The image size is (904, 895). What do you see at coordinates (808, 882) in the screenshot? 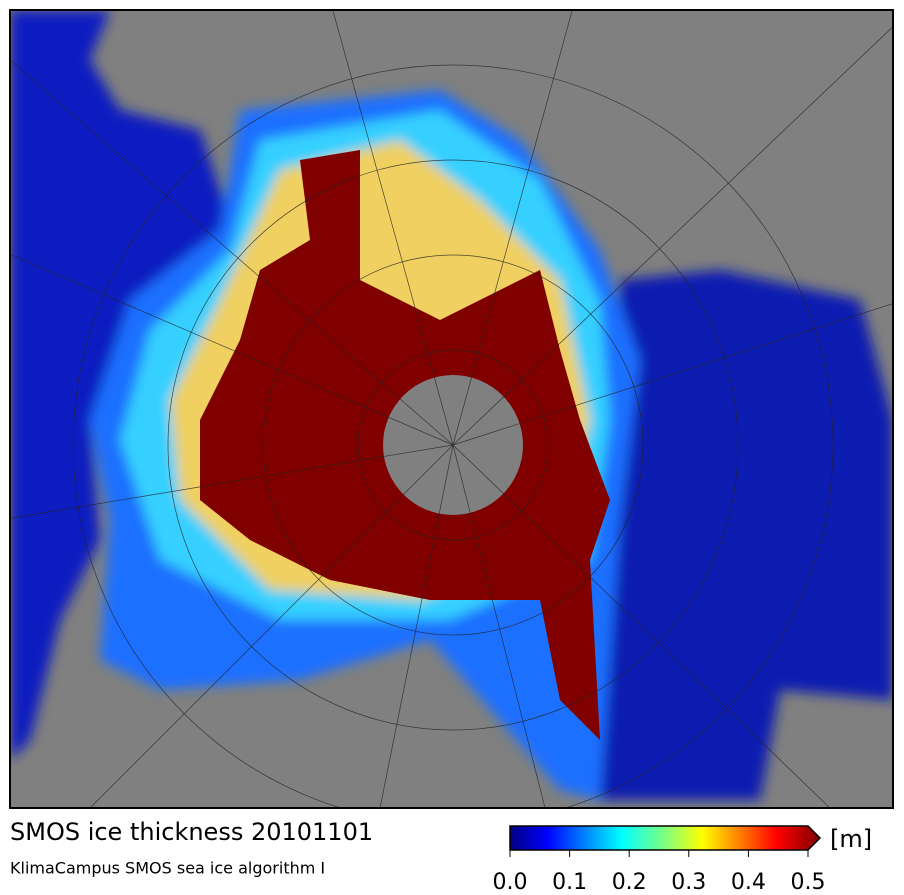
I see `colorbar-tick-label: 0.5` at bounding box center [808, 882].